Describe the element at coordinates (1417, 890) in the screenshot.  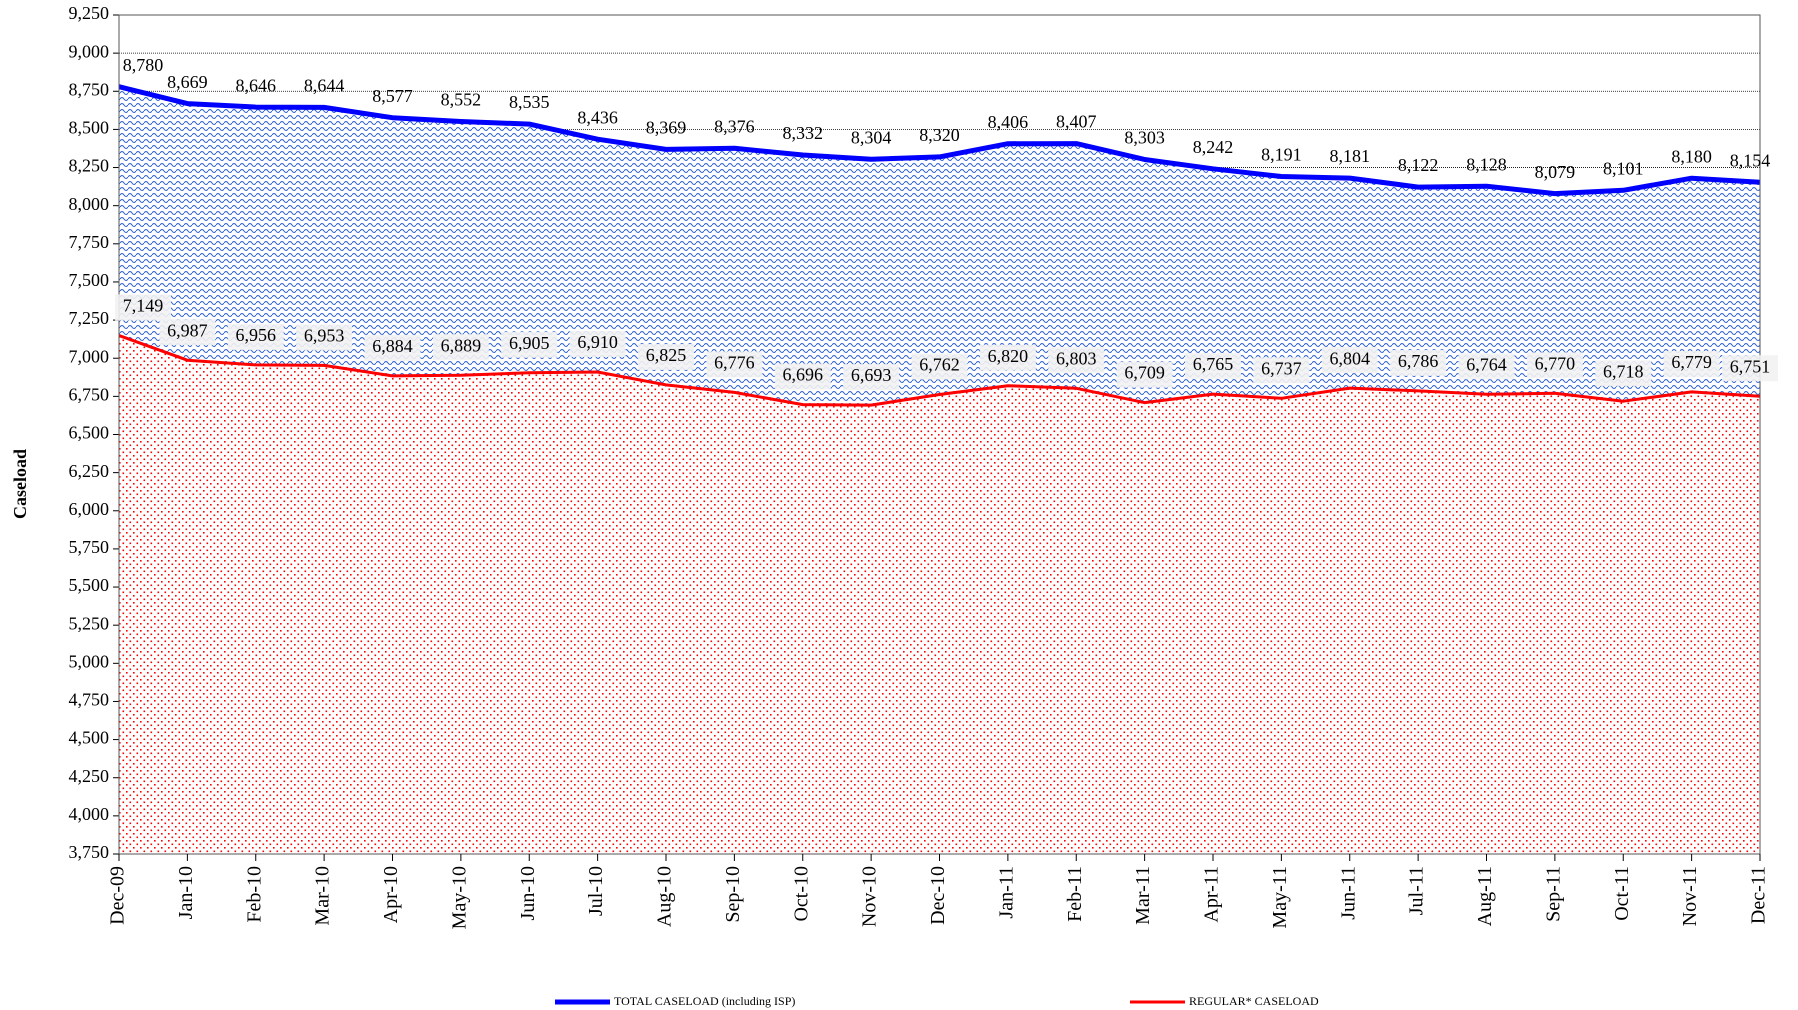
I see `x-tick-label: Jul-11` at that location.